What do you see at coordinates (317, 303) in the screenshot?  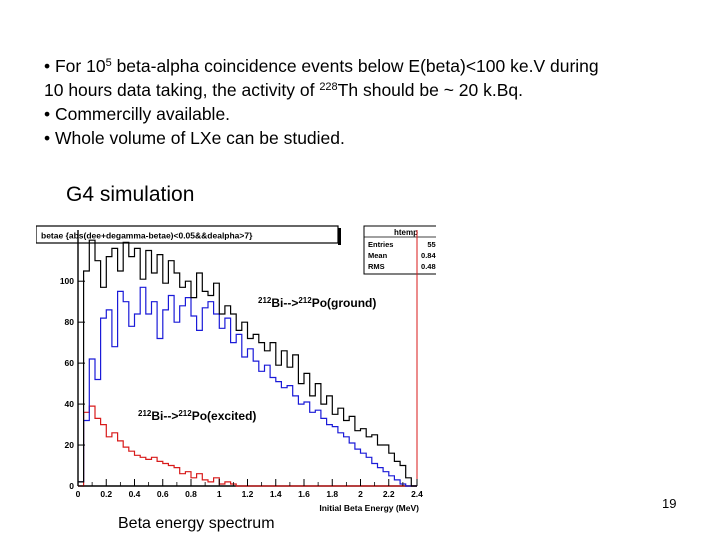 I see `ground-state-annotation: 212Bi-->212Po(ground)` at bounding box center [317, 303].